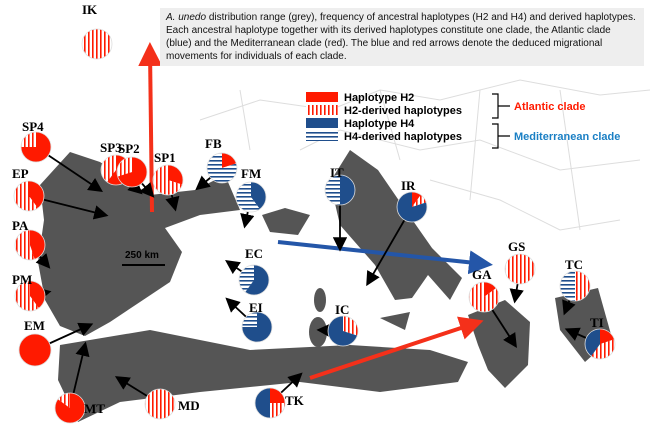 Image resolution: width=652 pixels, height=425 pixels. What do you see at coordinates (385, 257) in the screenshot?
I see `blue-arrow` at bounding box center [385, 257].